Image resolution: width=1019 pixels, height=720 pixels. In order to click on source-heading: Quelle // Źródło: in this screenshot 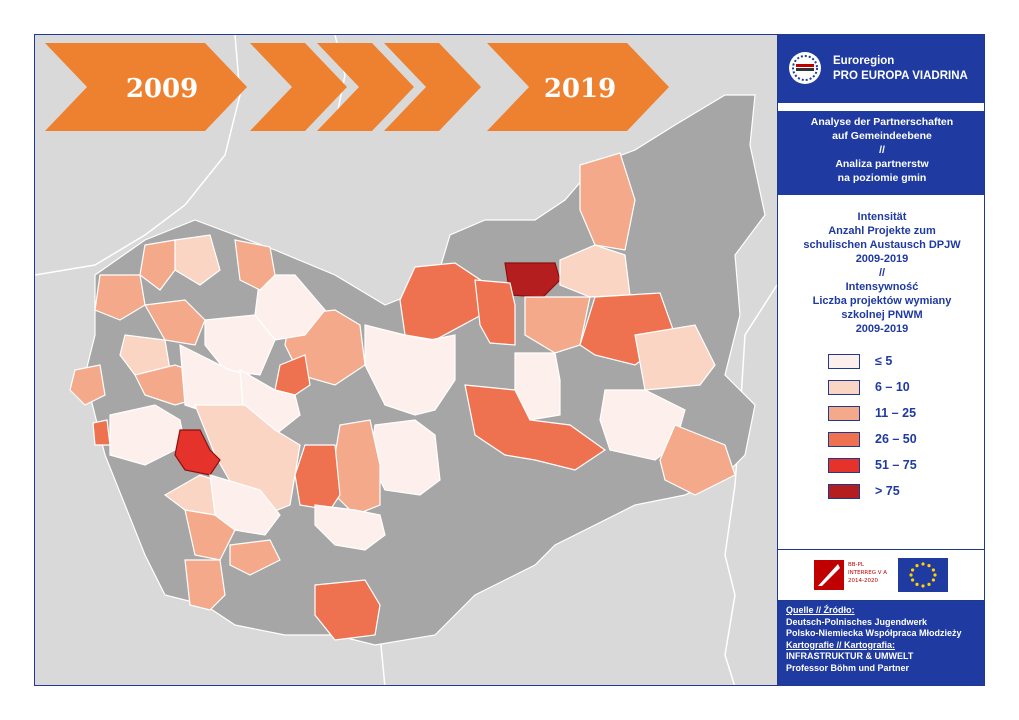, I will do `click(820, 610)`.